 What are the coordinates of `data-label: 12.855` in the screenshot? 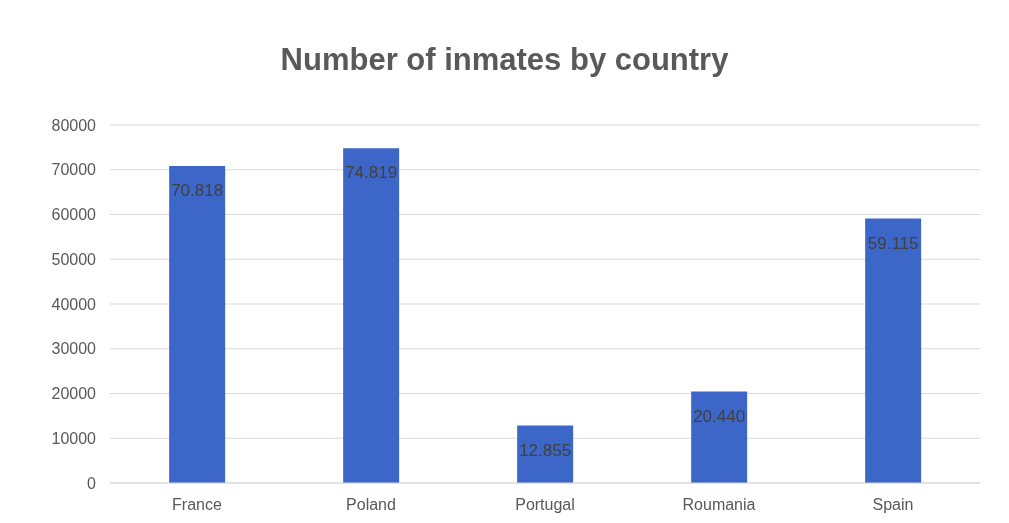 It's located at (545, 450).